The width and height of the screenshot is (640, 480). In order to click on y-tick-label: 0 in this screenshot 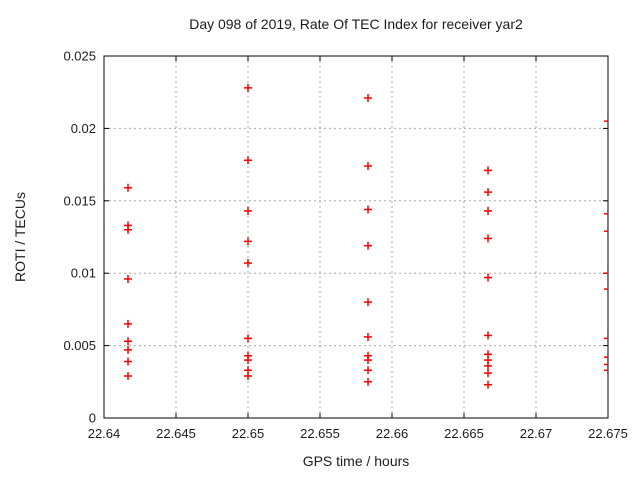, I will do `click(92, 418)`.